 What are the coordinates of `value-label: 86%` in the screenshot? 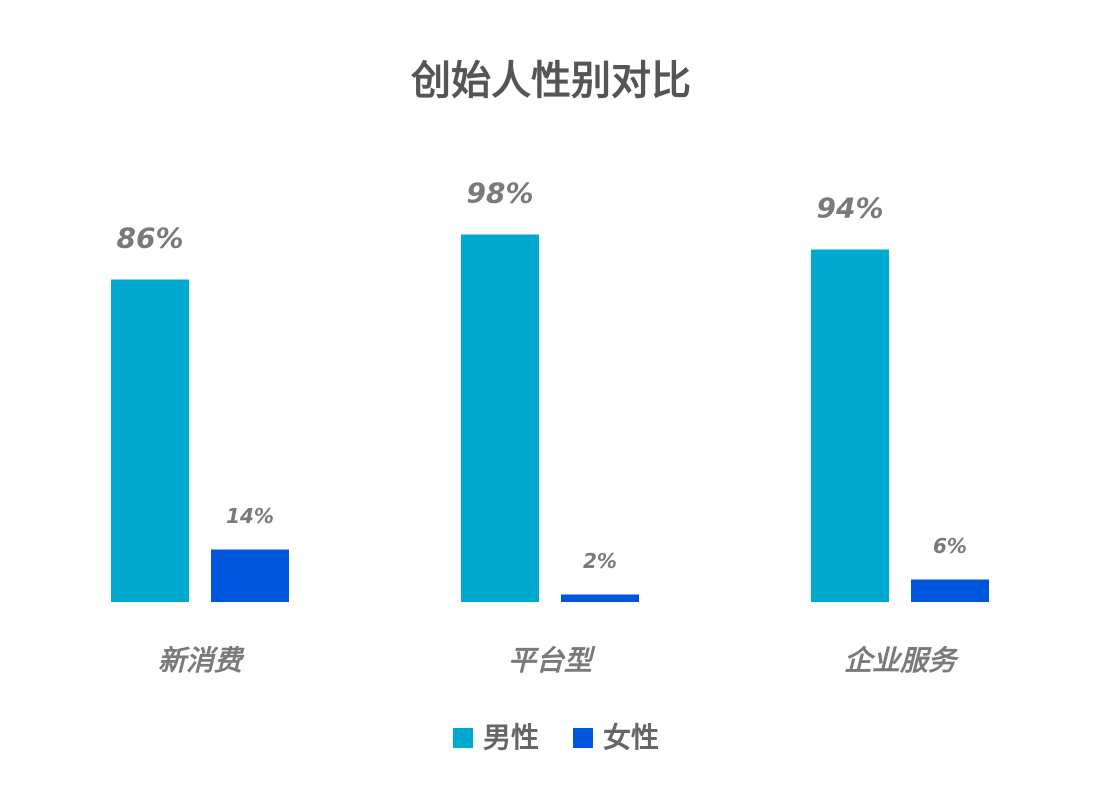 It's located at (149, 238).